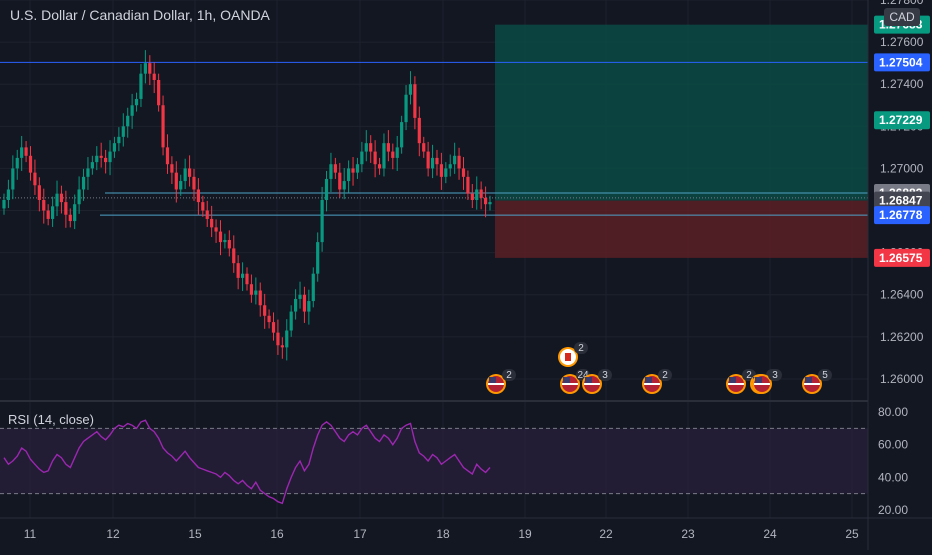  Describe the element at coordinates (901, 120) in the screenshot. I see `price-label-text: 1.27229` at that location.